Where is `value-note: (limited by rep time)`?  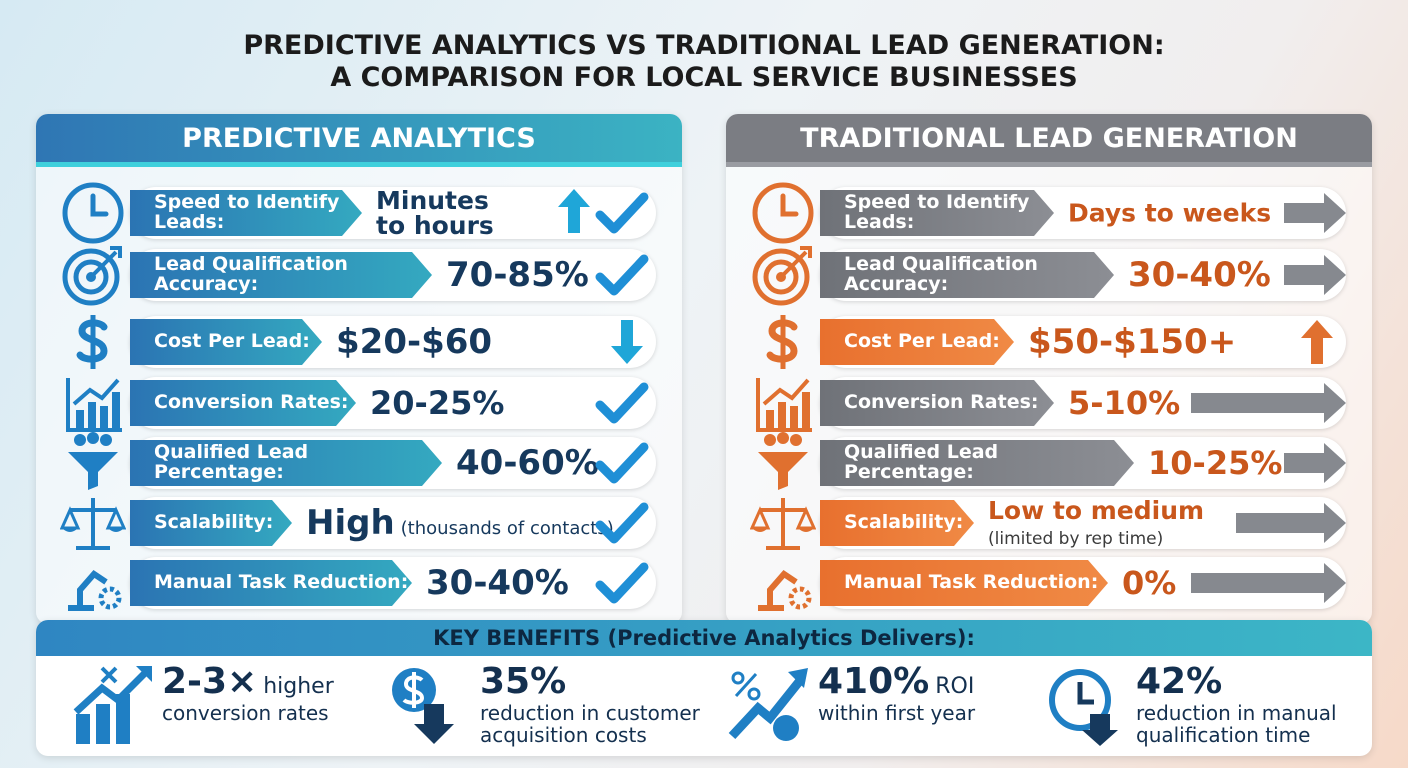 value-note: (limited by rep time) is located at coordinates (1076, 539).